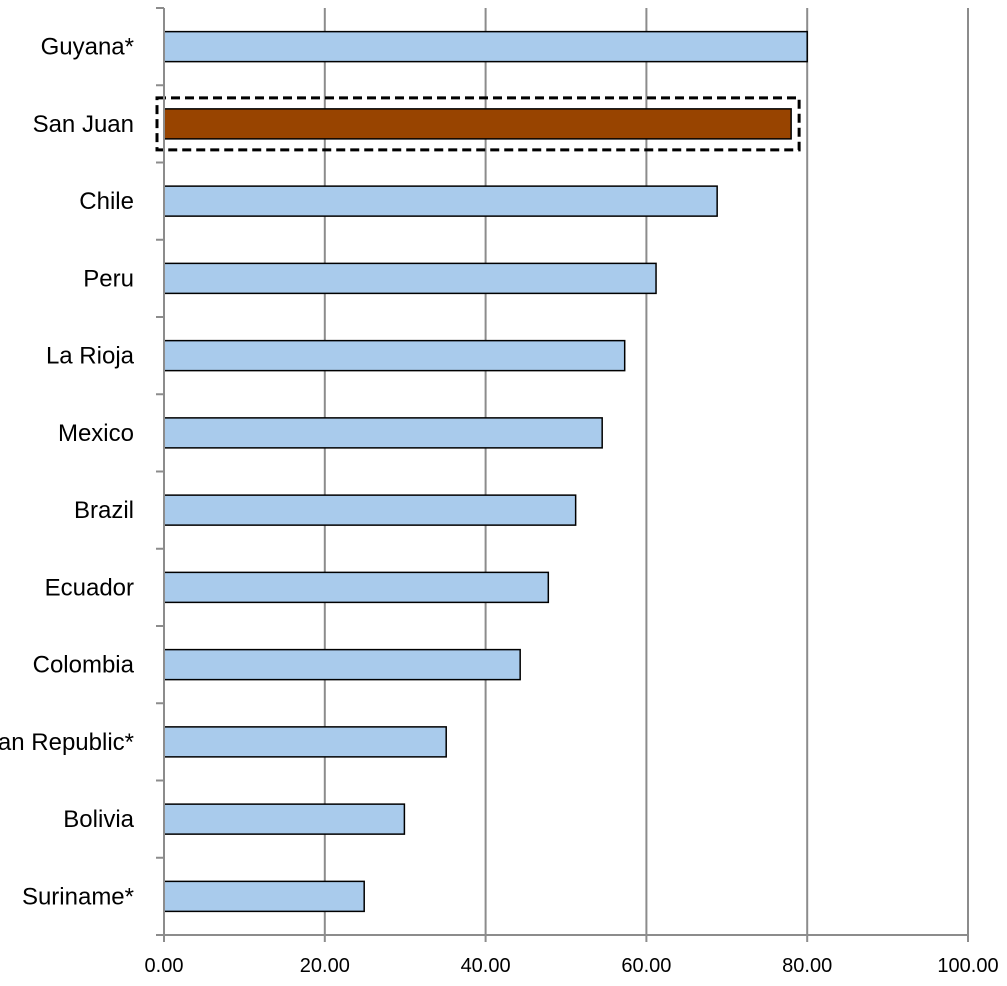  Describe the element at coordinates (807, 966) in the screenshot. I see `x-tick-label: 80.00` at that location.